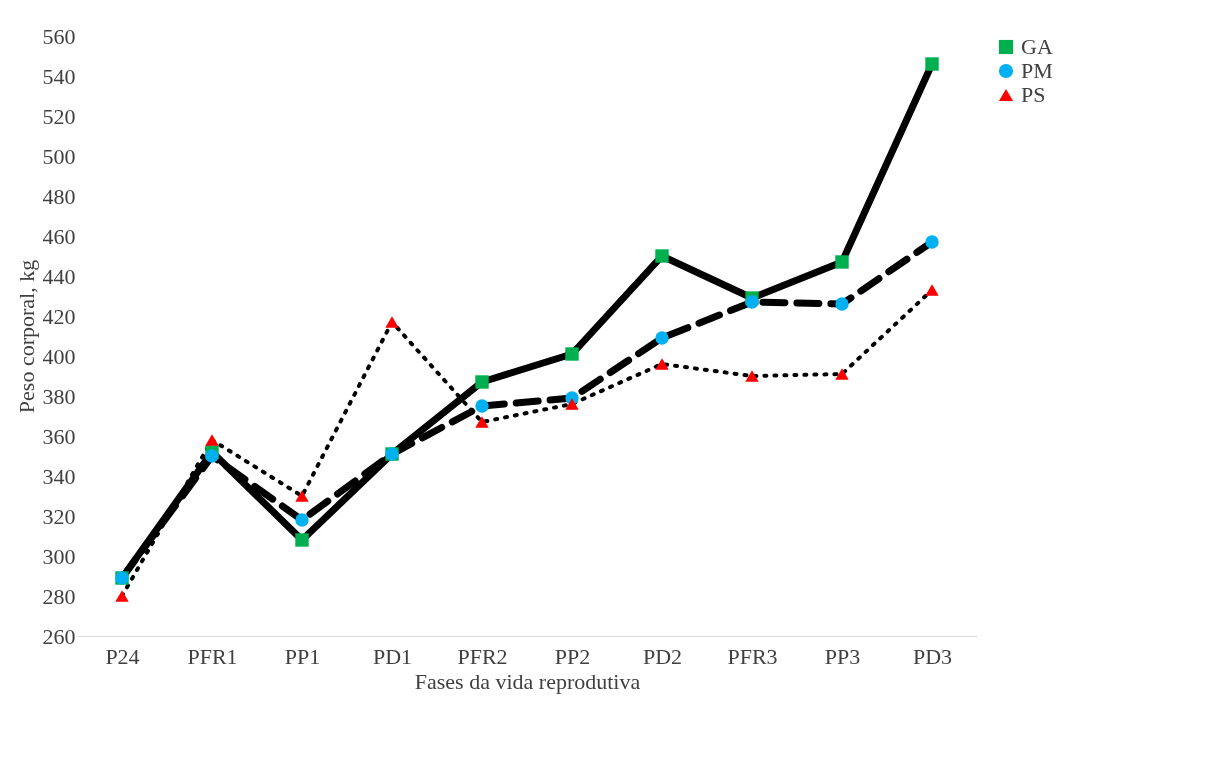 This screenshot has height=758, width=1214. Describe the element at coordinates (482, 656) in the screenshot. I see `x-tick-label: PFR2` at that location.